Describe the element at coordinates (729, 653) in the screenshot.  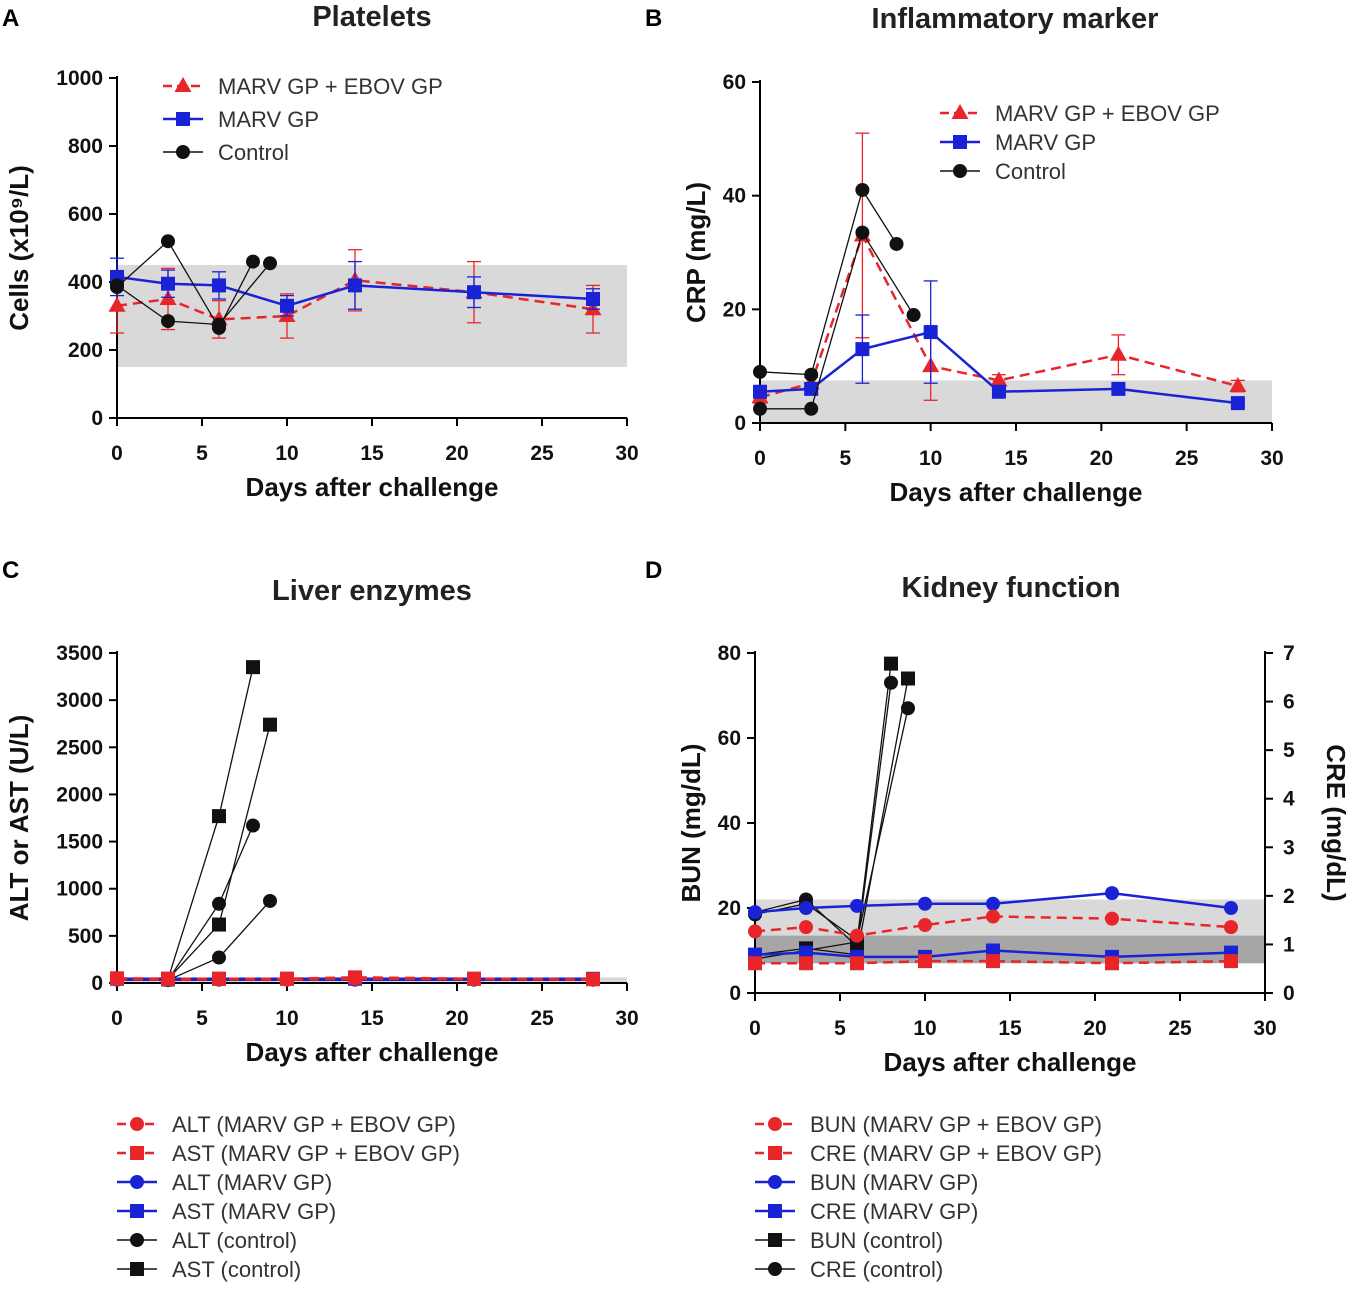
I see `y-tick-label: 80` at that location.